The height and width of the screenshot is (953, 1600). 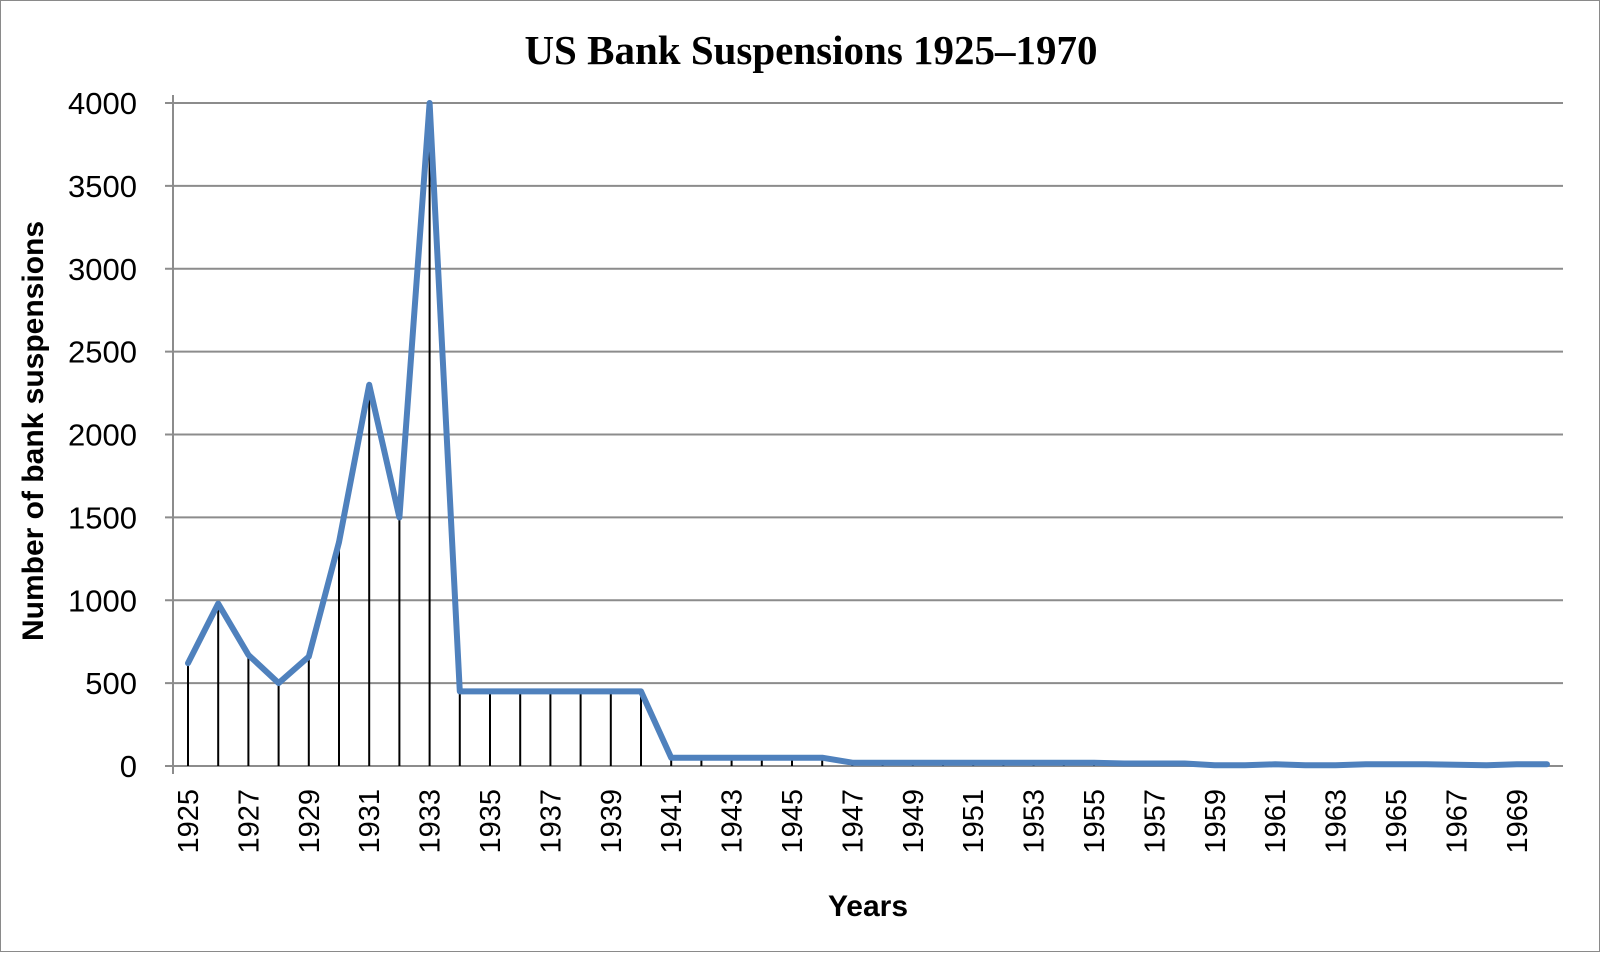 What do you see at coordinates (672, 821) in the screenshot?
I see `x-tick-label: 1941` at bounding box center [672, 821].